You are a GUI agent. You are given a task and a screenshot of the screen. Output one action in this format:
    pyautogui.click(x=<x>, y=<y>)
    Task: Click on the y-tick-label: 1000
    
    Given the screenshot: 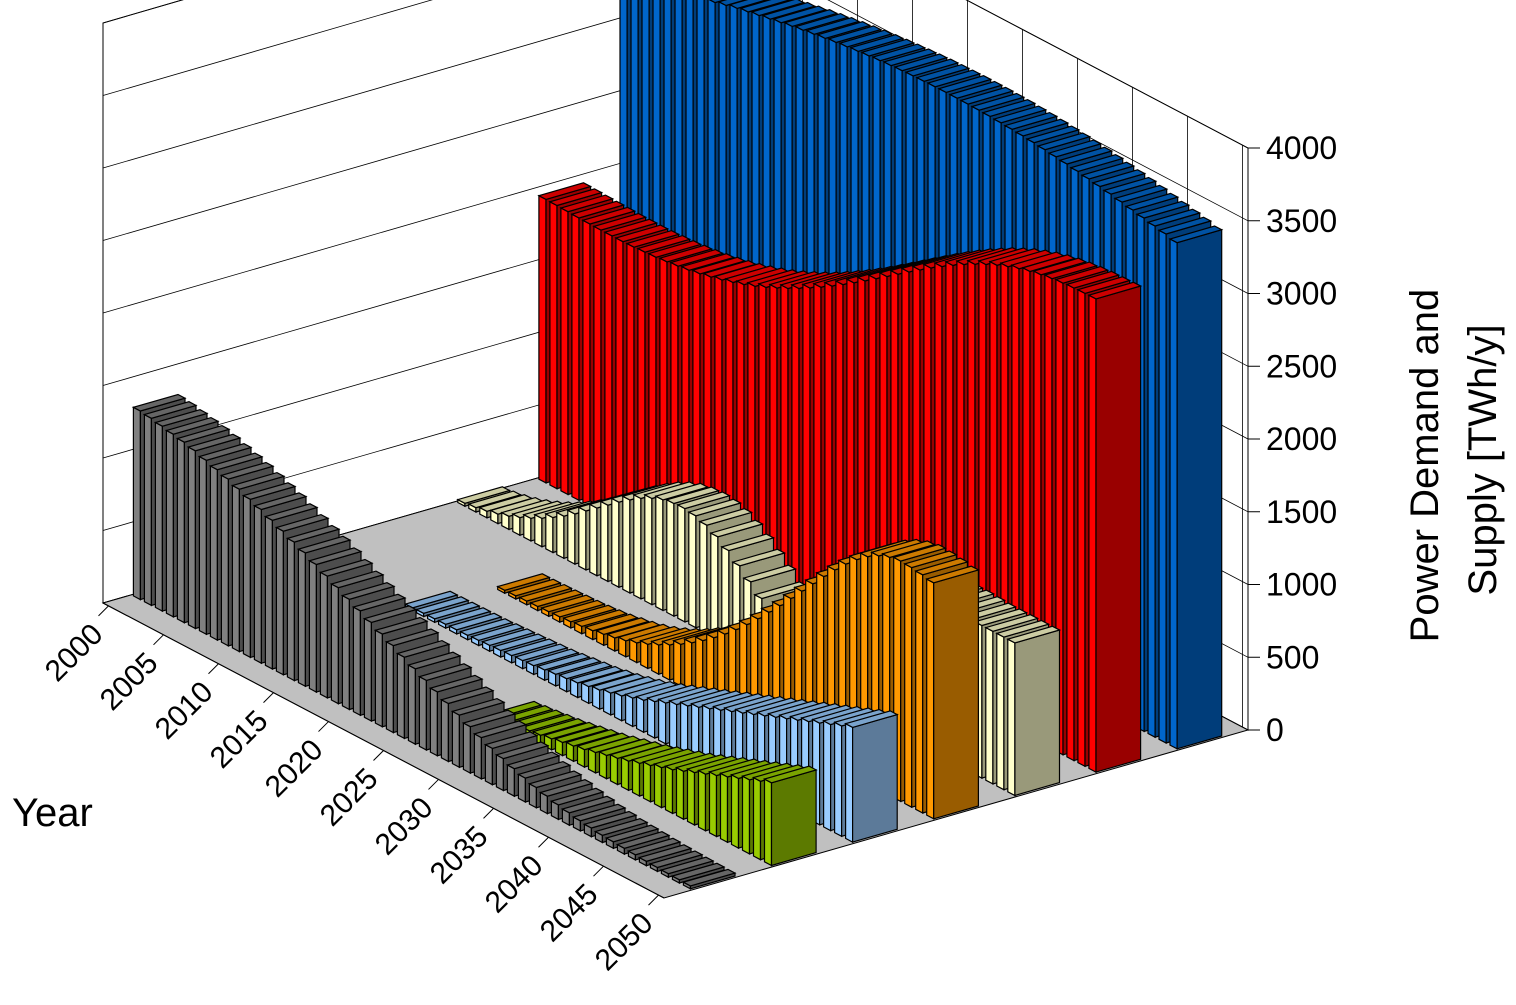 What is the action you would take?
    pyautogui.click(x=1301, y=585)
    